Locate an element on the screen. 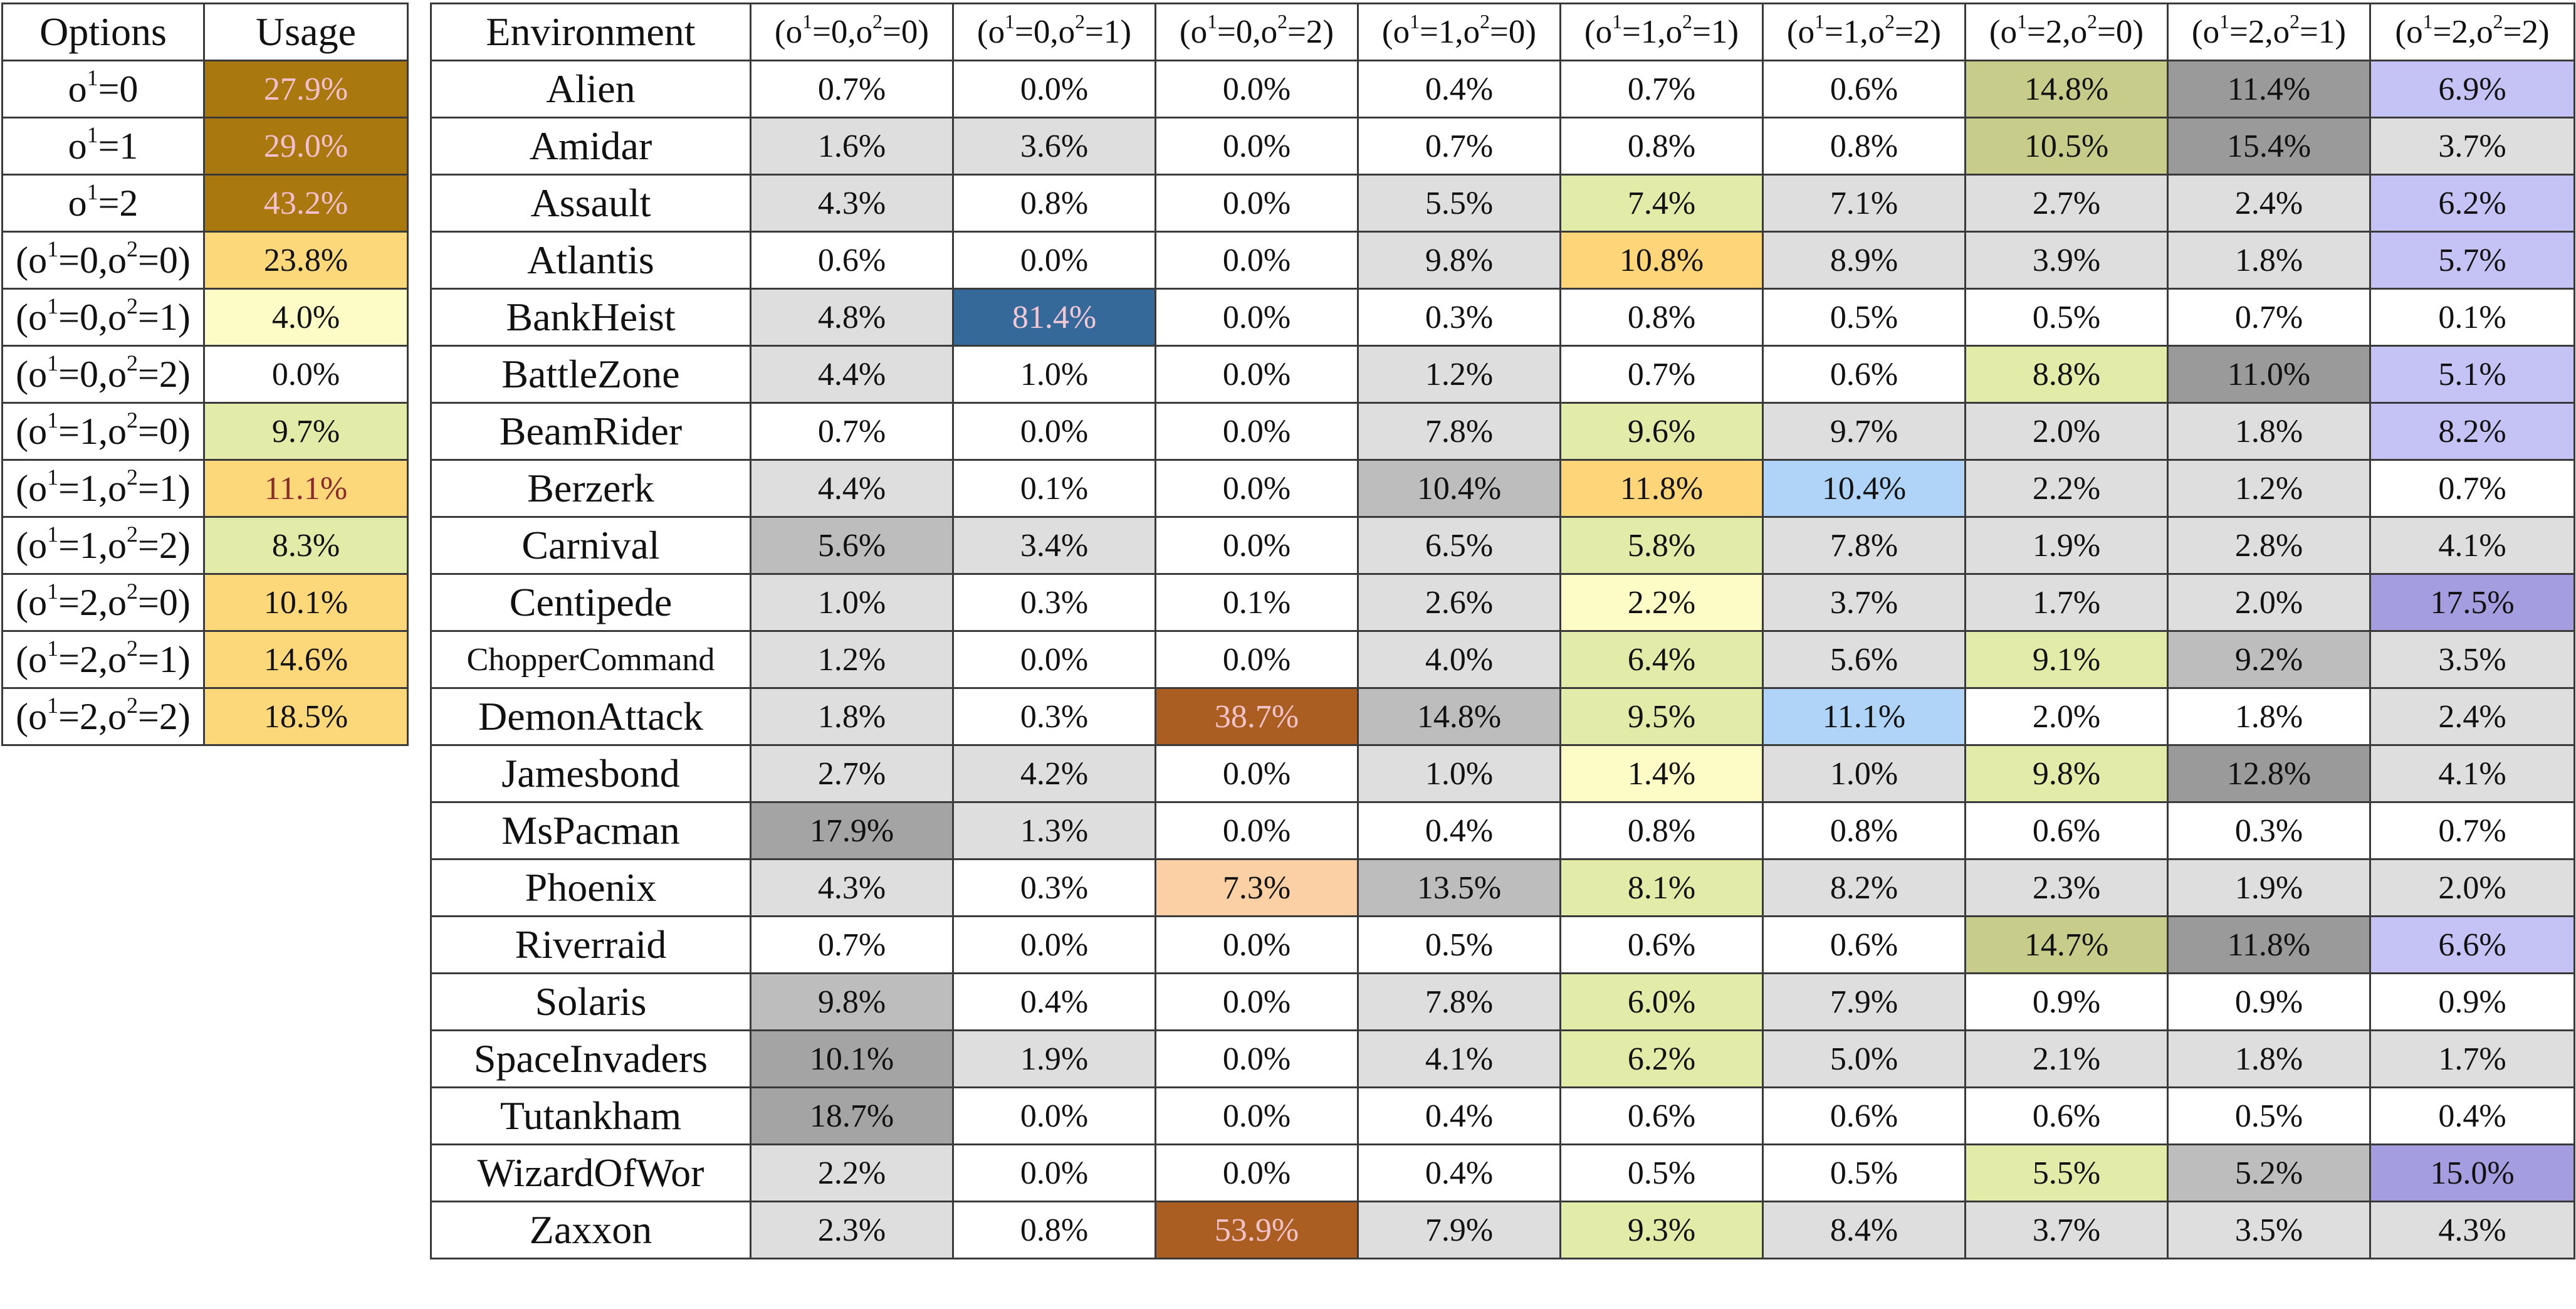 The width and height of the screenshot is (2576, 1309). usage-cell: 9.1% is located at coordinates (2066, 659).